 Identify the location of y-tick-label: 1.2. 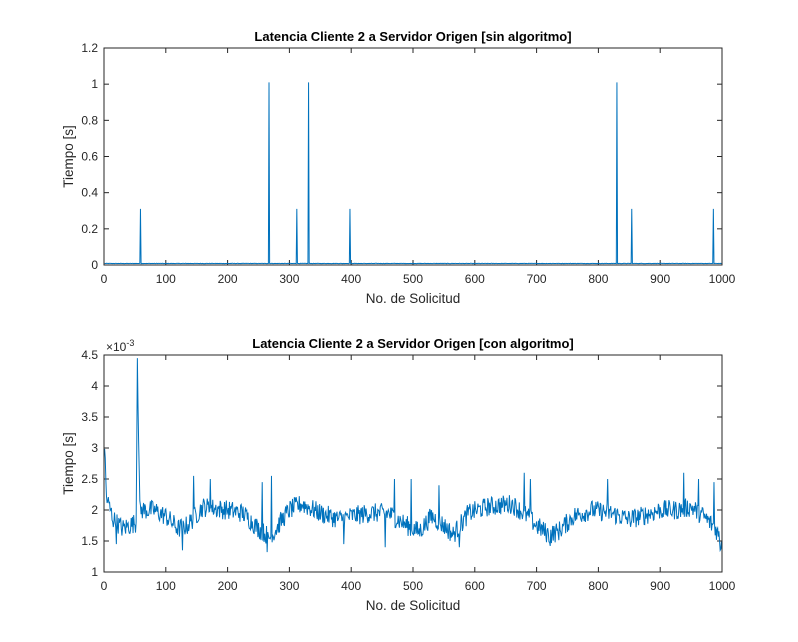
(89, 48).